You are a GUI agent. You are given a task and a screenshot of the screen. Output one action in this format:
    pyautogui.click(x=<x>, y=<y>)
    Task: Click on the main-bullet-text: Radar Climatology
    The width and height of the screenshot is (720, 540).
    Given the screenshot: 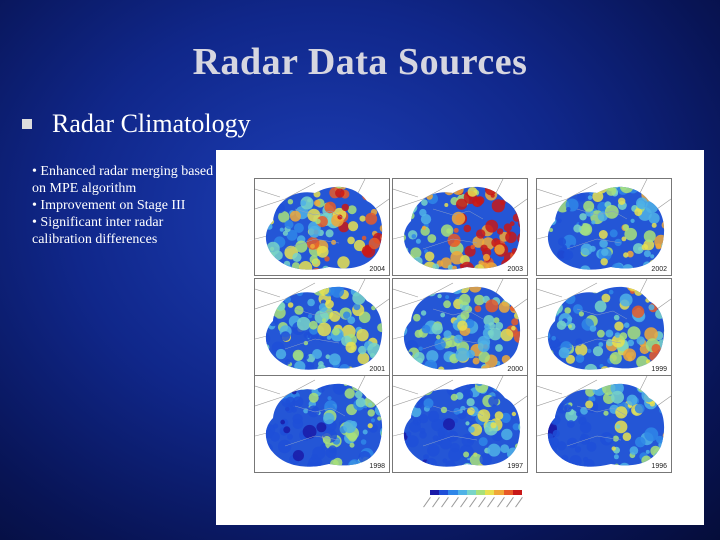 What is the action you would take?
    pyautogui.click(x=151, y=123)
    